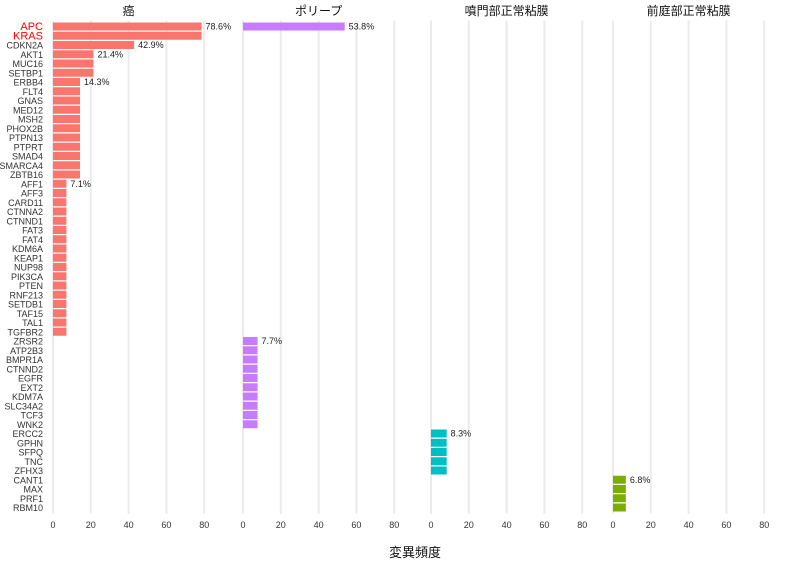 The width and height of the screenshot is (805, 568). Describe the element at coordinates (27, 64) in the screenshot. I see `gene-label: MUC16` at that location.